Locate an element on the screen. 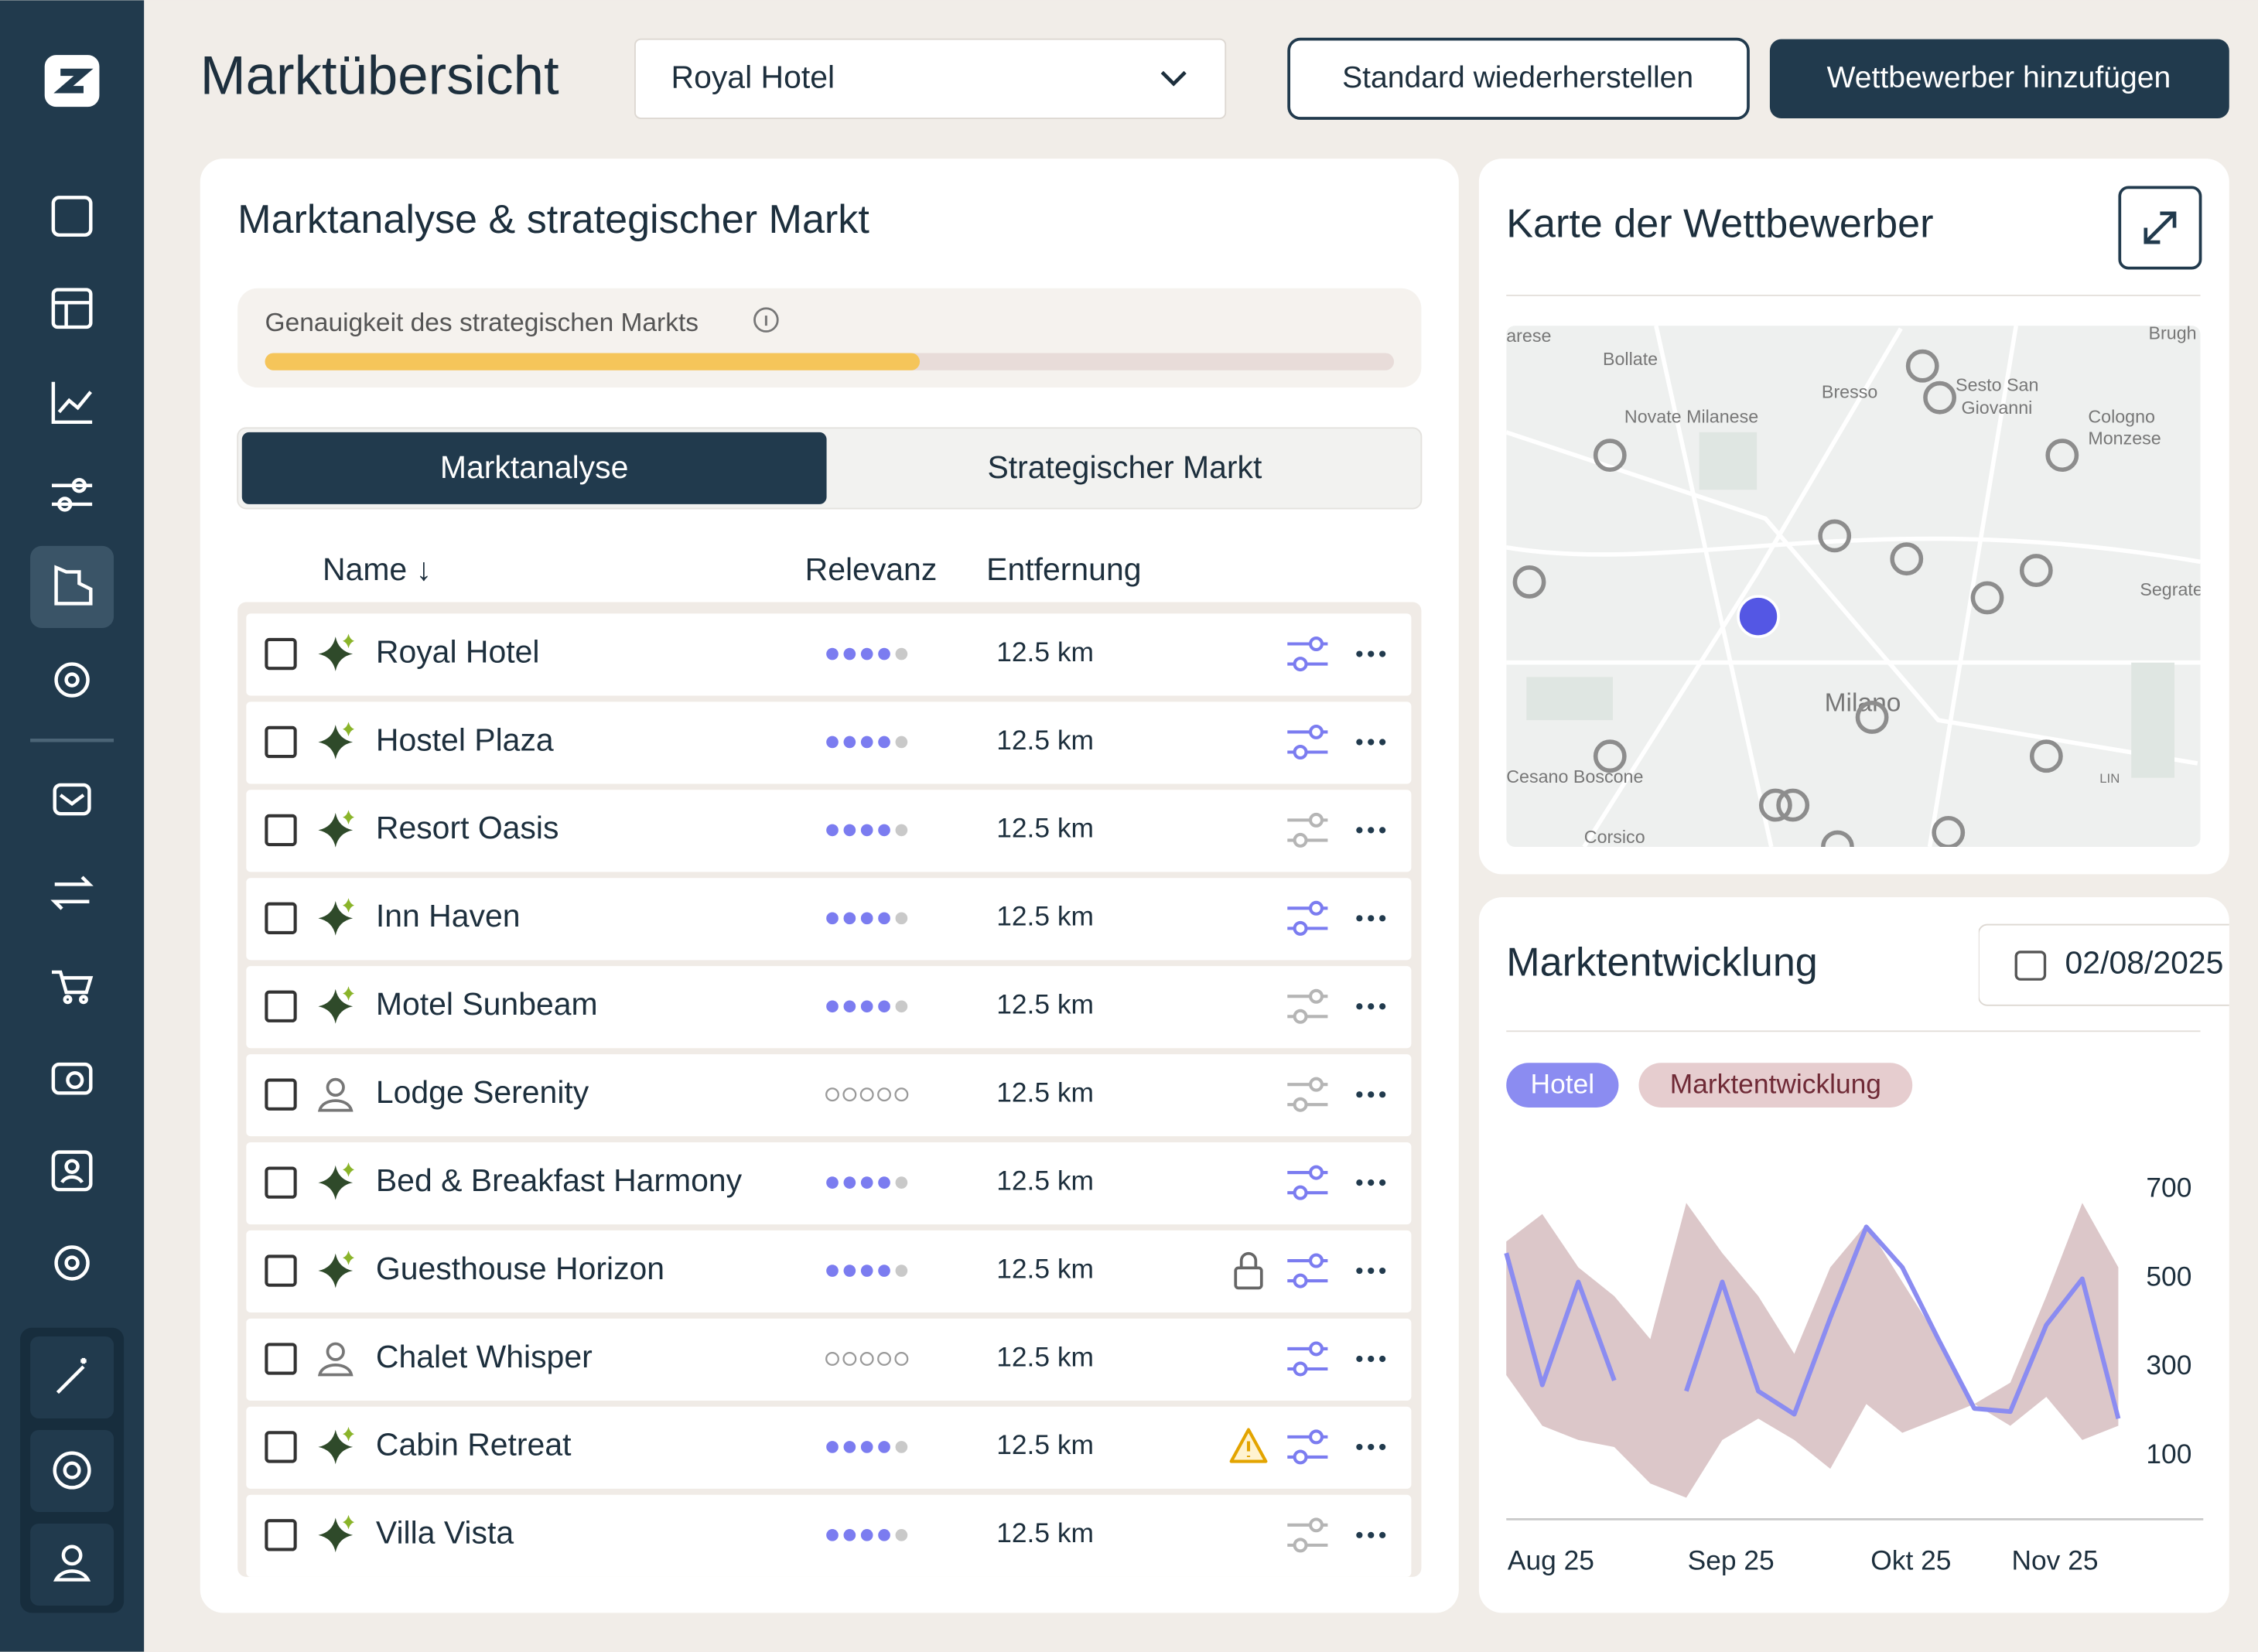 Image resolution: width=2258 pixels, height=1652 pixels. row-name: Guesthouse Horizon is located at coordinates (520, 1268).